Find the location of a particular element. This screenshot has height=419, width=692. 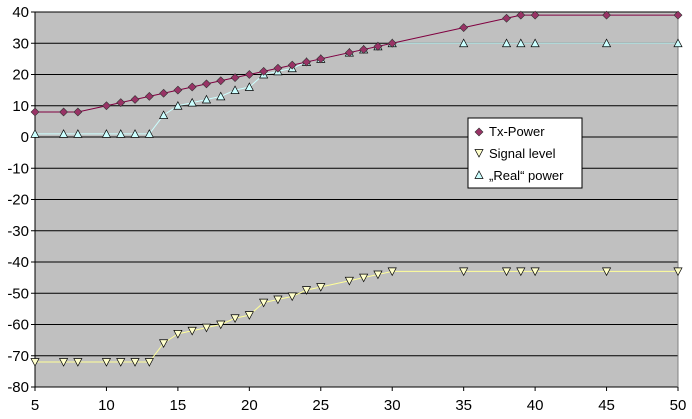

y-tick-label: -50 is located at coordinates (18, 293).